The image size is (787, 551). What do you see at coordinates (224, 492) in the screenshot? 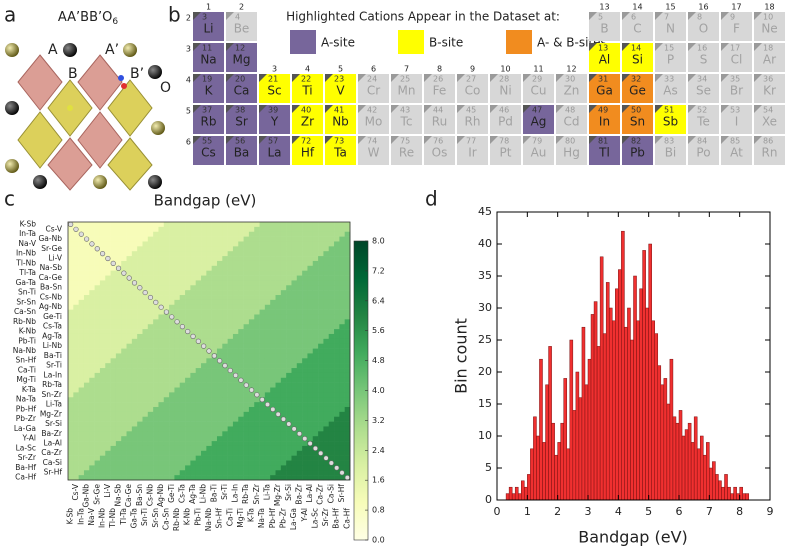
I see `x-tick-label: Sr-Ti` at bounding box center [224, 492].